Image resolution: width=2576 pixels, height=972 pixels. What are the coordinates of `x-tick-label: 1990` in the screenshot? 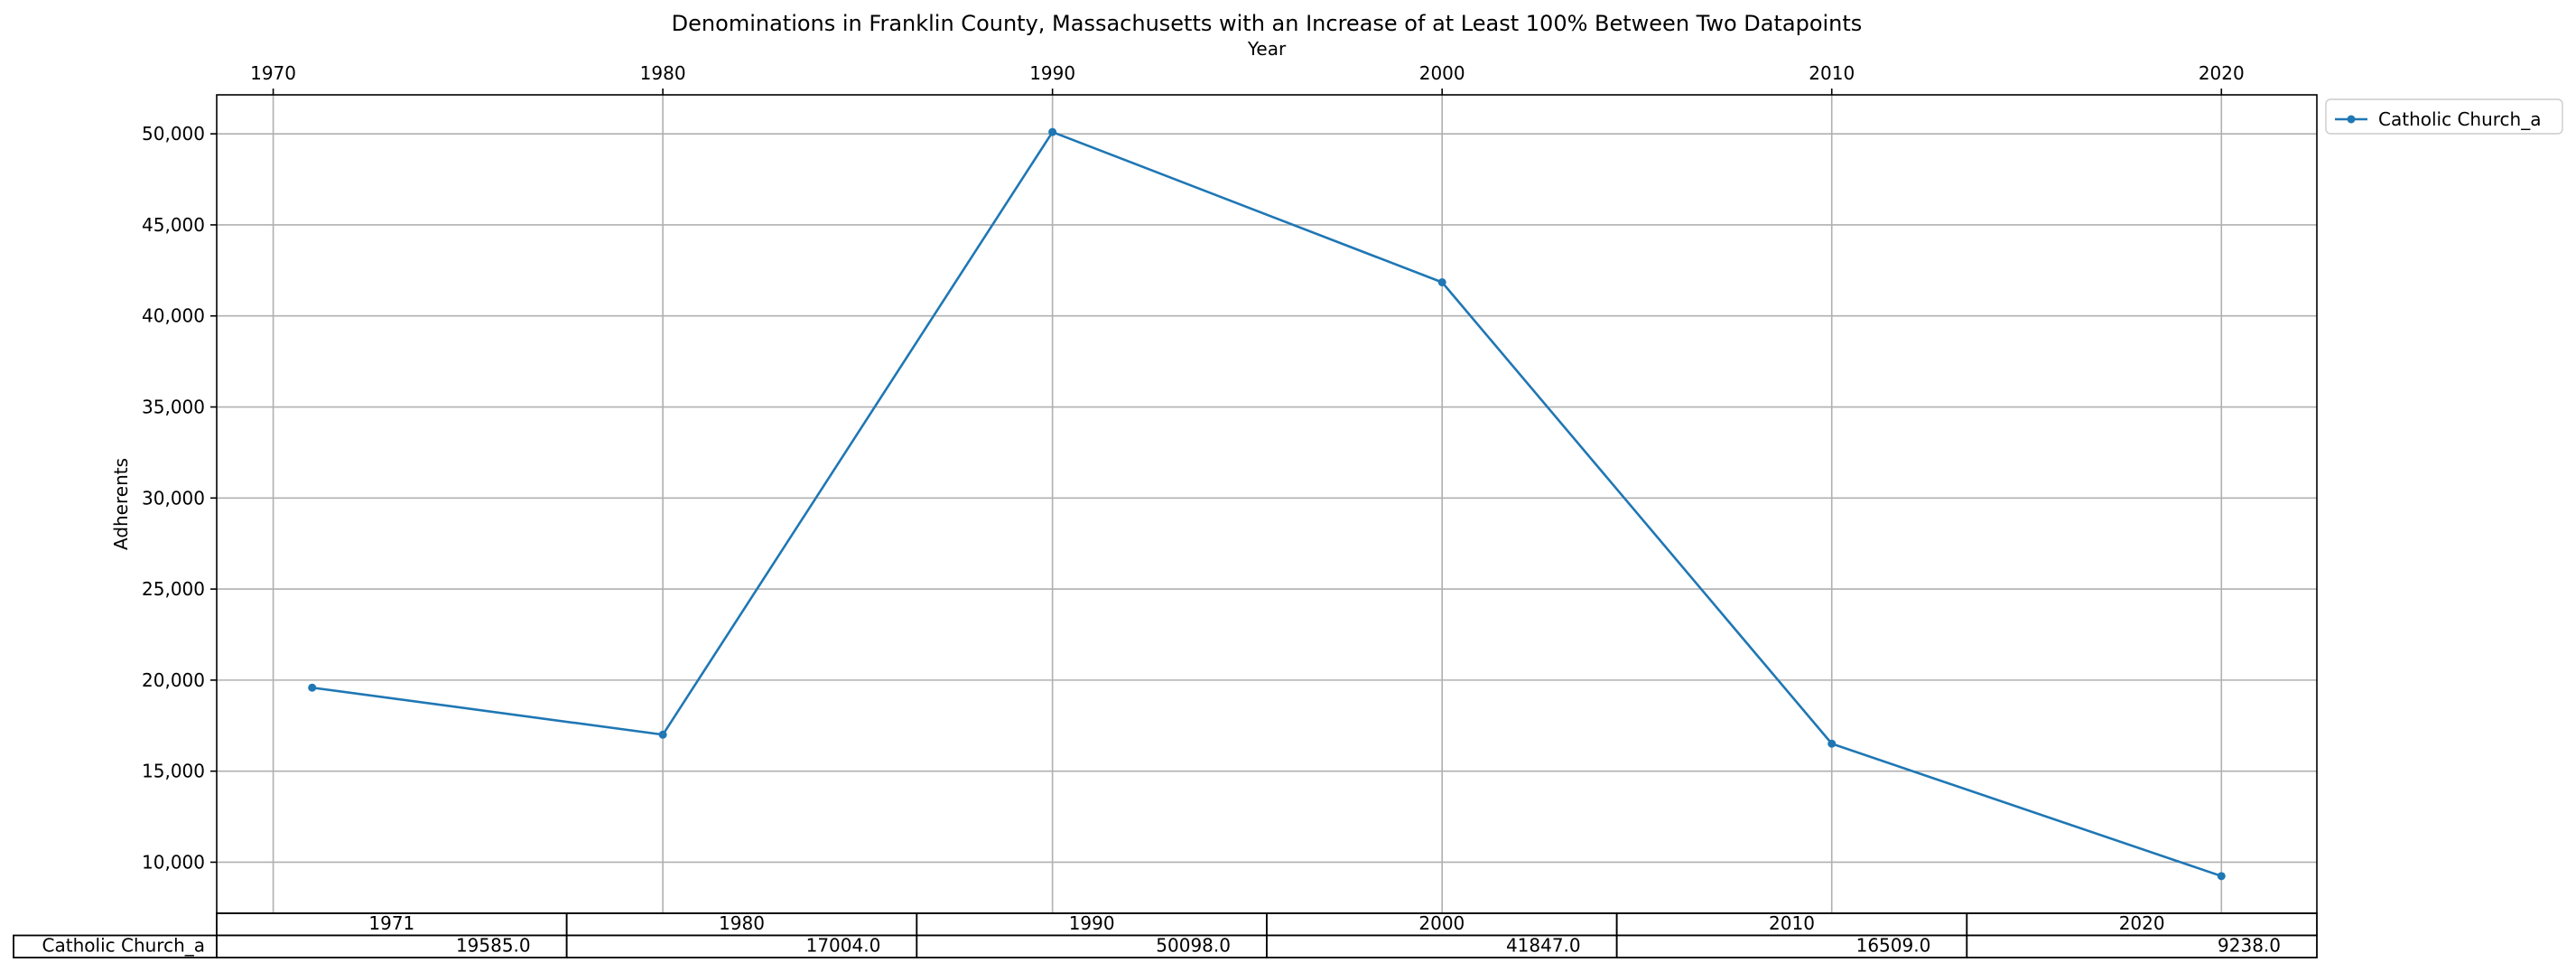 It's located at (1052, 73).